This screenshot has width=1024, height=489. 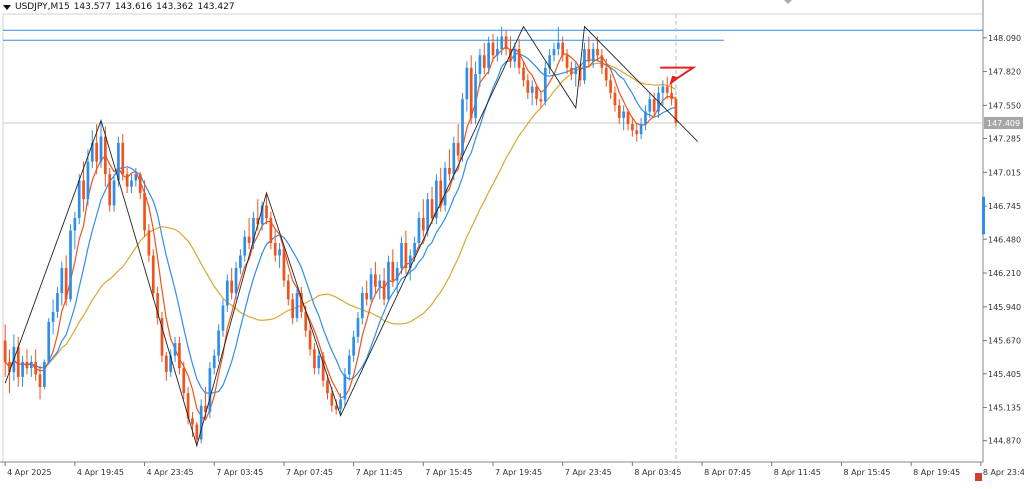 I want to click on y-tick-label: 145.135, so click(x=1004, y=408).